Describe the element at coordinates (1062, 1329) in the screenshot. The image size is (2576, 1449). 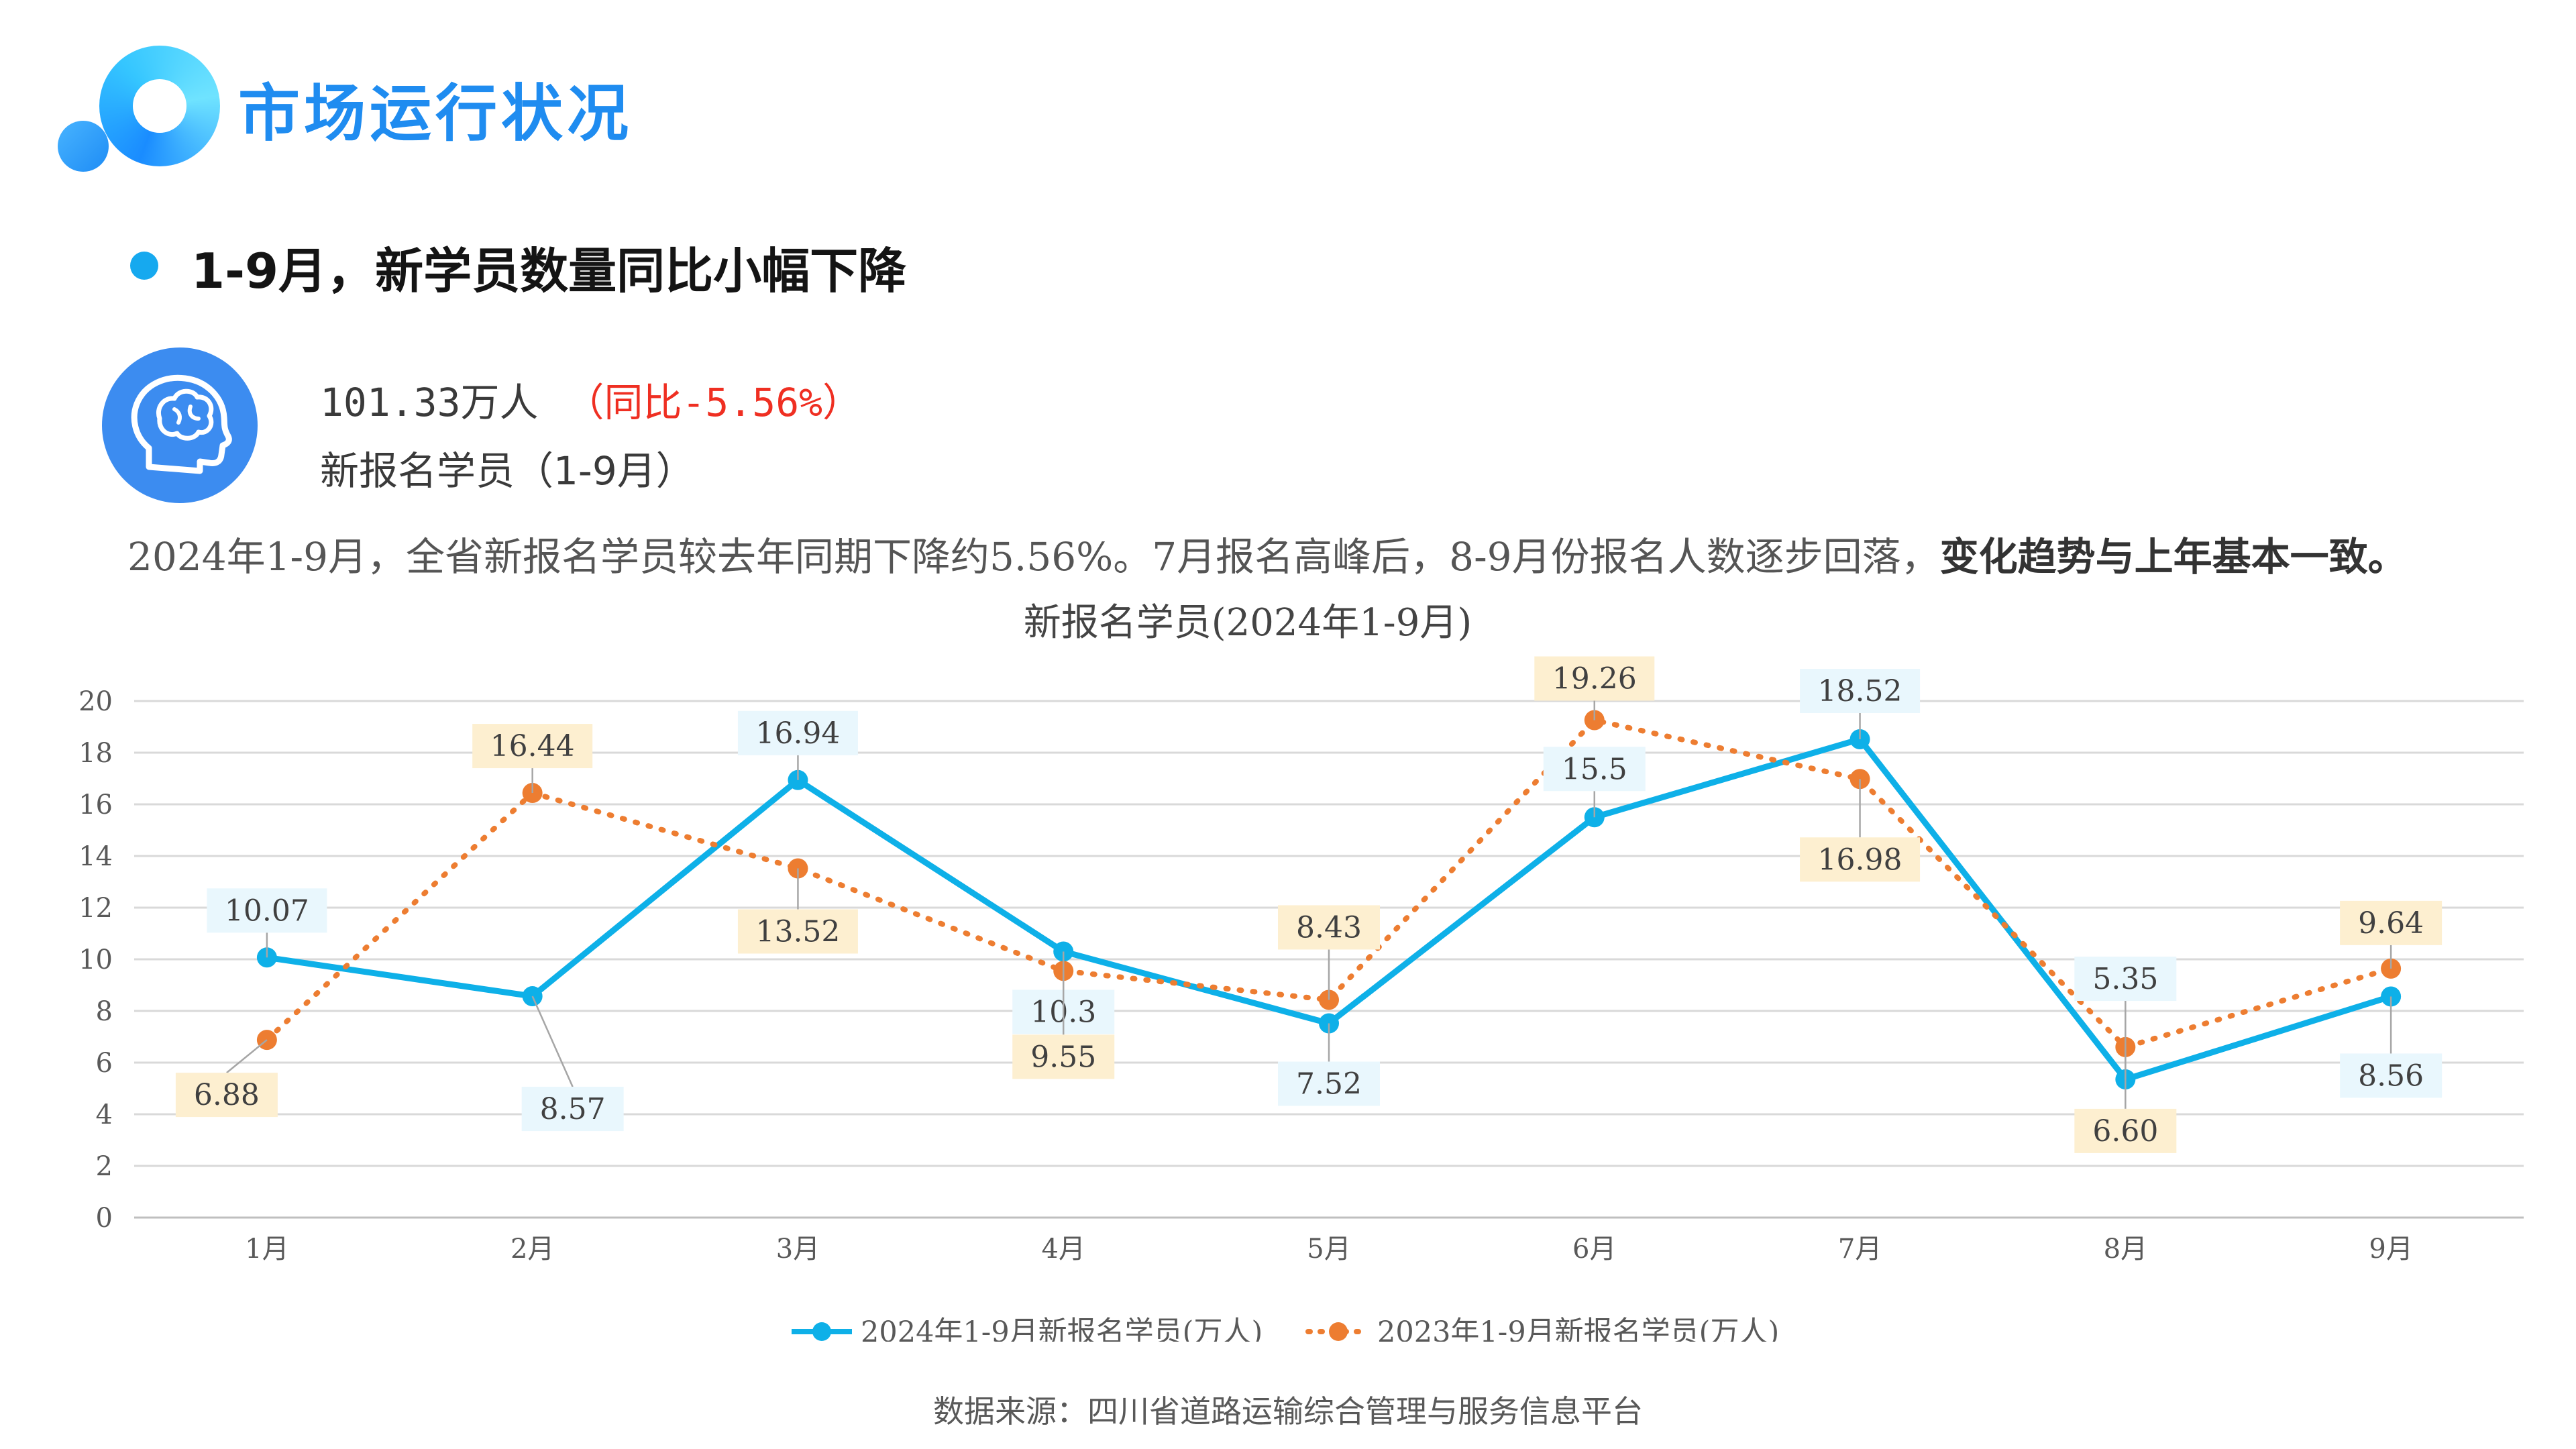
I see `legend-label: 2024年1-9月新报名学员(万人)` at that location.